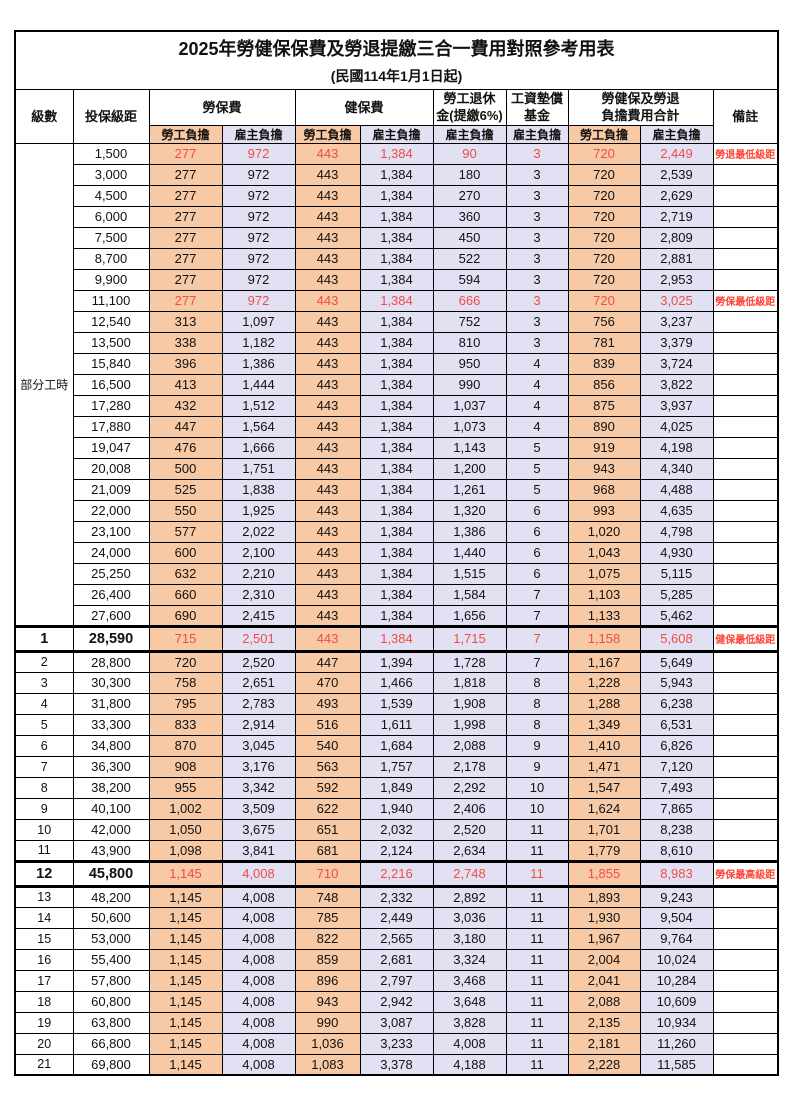 The width and height of the screenshot is (791, 1120). What do you see at coordinates (604, 829) in the screenshot?
I see `cell-total-employee: 1,701` at bounding box center [604, 829].